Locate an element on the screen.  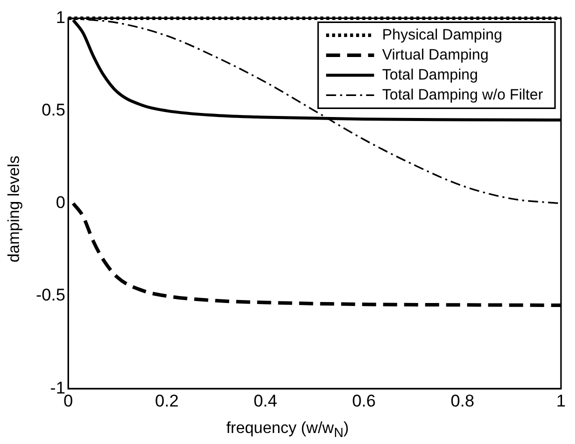
y-tick-label: 0 is located at coordinates (61, 202).